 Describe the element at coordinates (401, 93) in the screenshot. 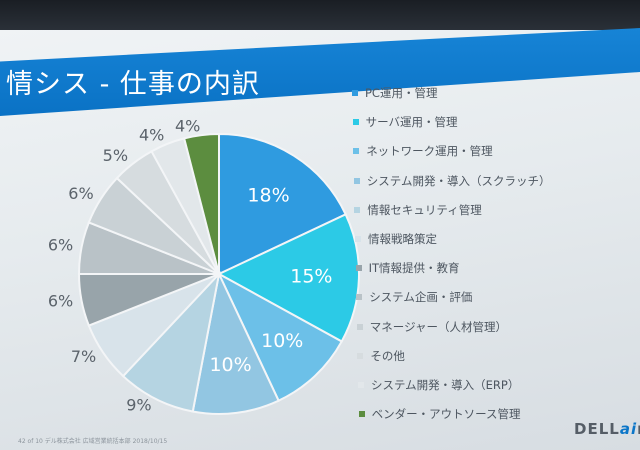

I see `legend-label: PC運用・管理` at that location.